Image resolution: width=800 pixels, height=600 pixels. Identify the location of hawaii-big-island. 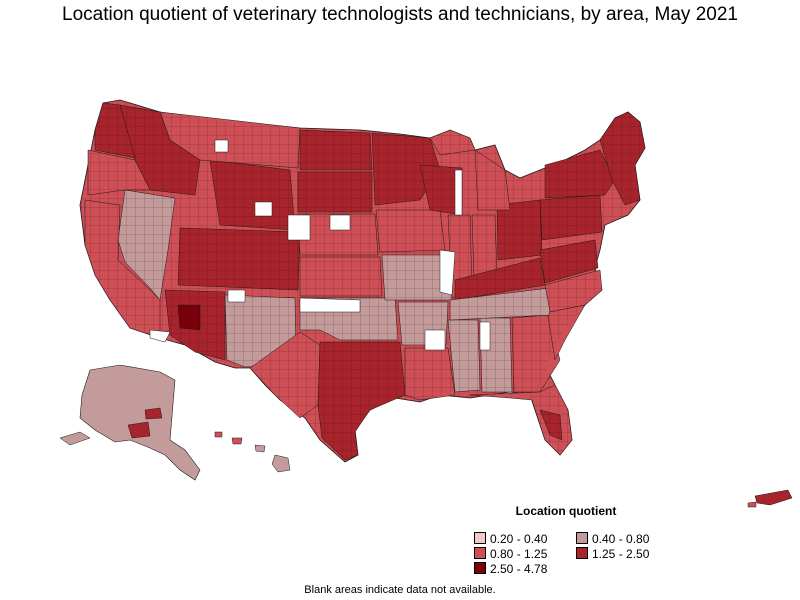
(281, 463).